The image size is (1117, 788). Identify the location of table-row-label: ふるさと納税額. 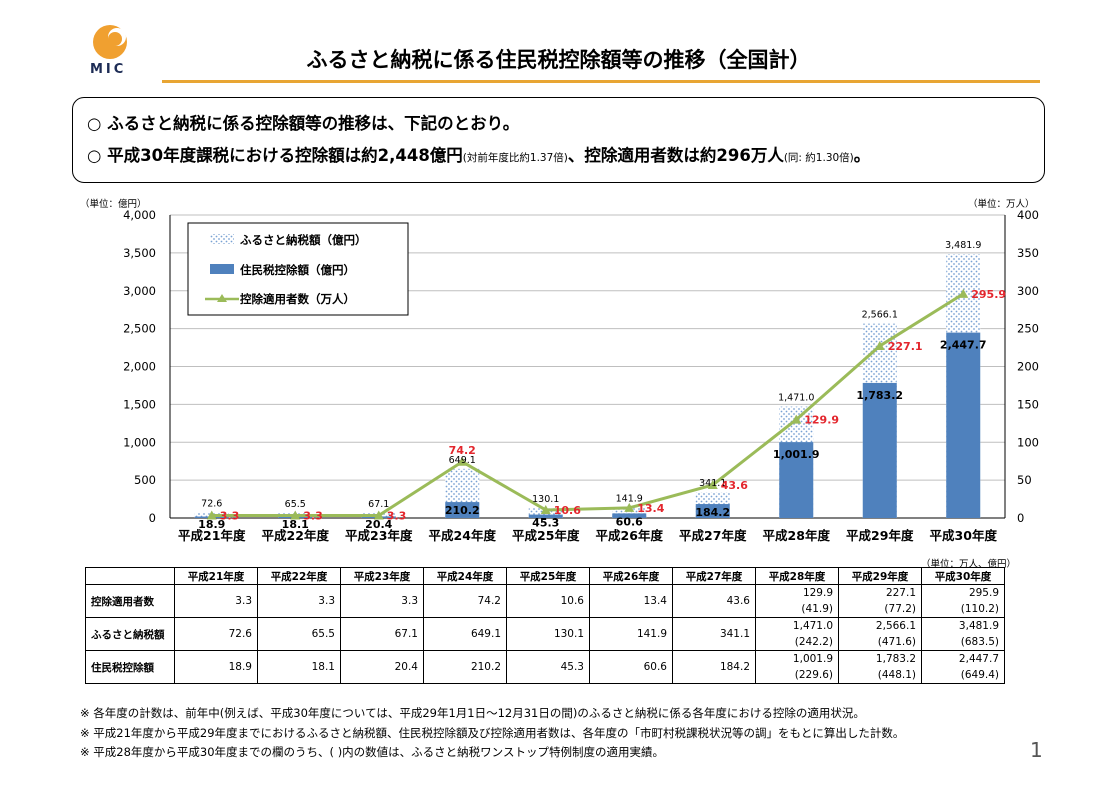
(130, 634).